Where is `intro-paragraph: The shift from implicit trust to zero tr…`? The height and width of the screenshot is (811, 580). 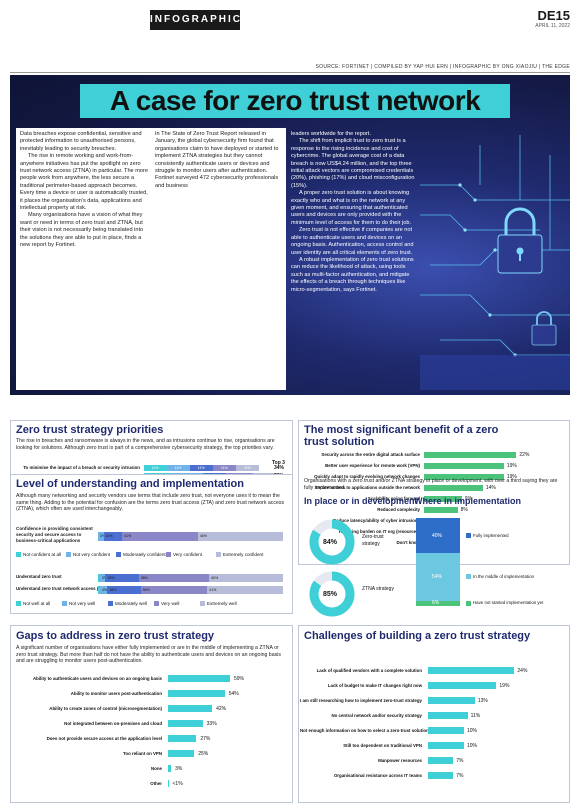
intro-paragraph: The shift from implicit trust to zero tr… is located at coordinates (353, 163).